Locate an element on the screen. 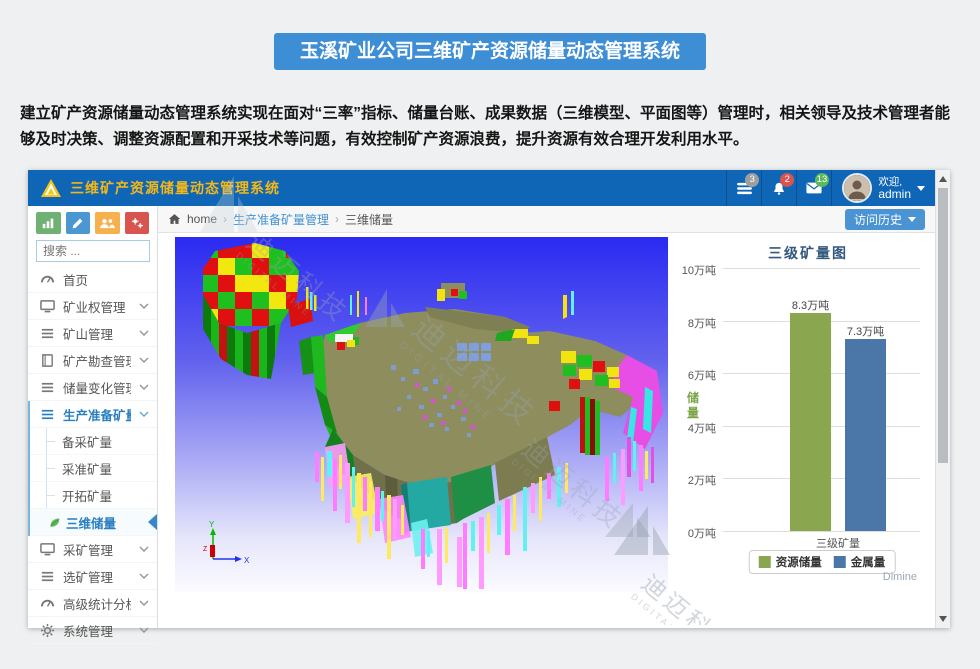 The image size is (980, 669). y-axis-title: 储量 is located at coordinates (692, 405).